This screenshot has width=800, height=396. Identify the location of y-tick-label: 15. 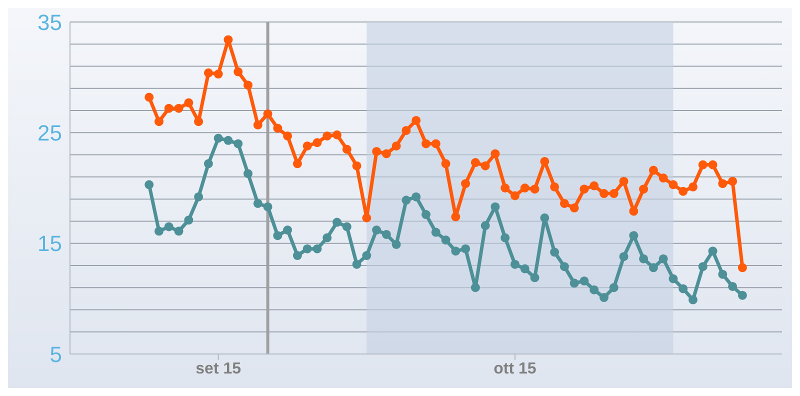
(50, 243).